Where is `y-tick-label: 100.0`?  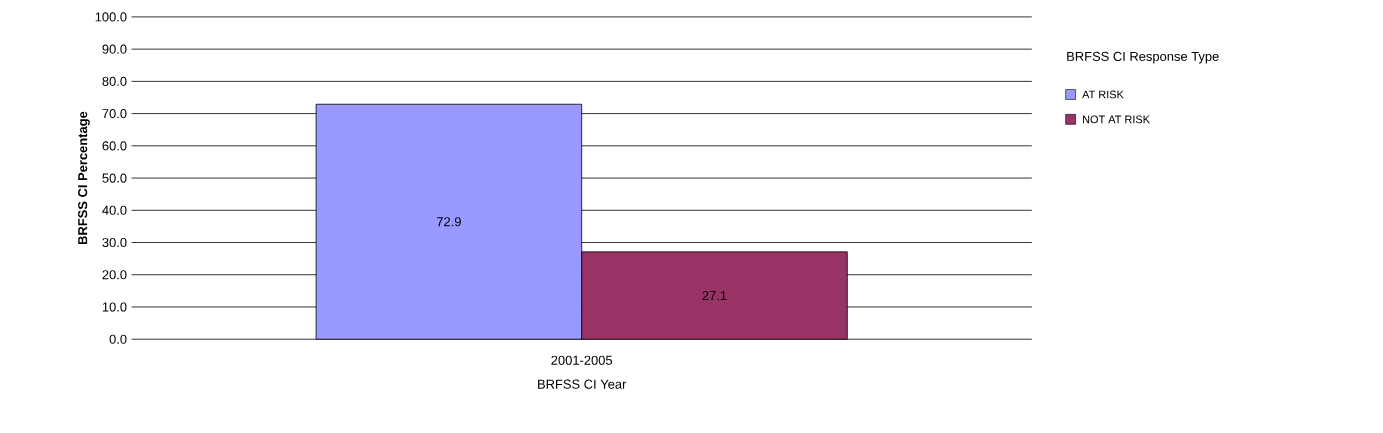
y-tick-label: 100.0 is located at coordinates (111, 17).